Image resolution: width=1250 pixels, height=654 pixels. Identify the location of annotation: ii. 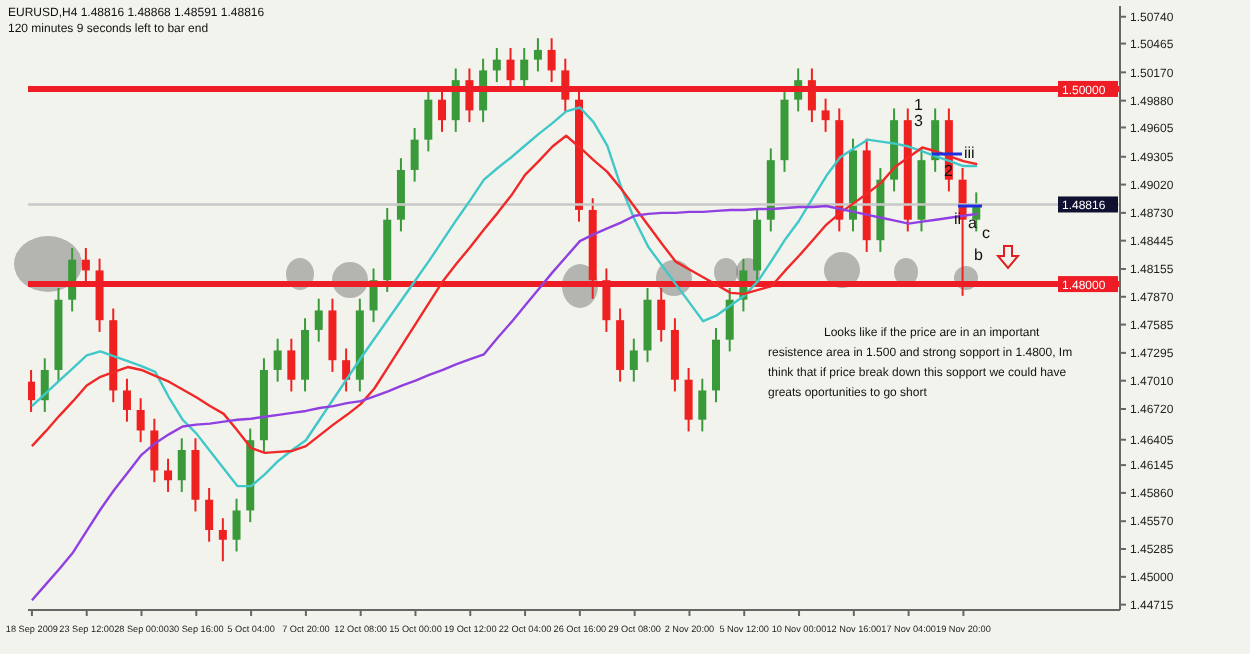
(958, 219).